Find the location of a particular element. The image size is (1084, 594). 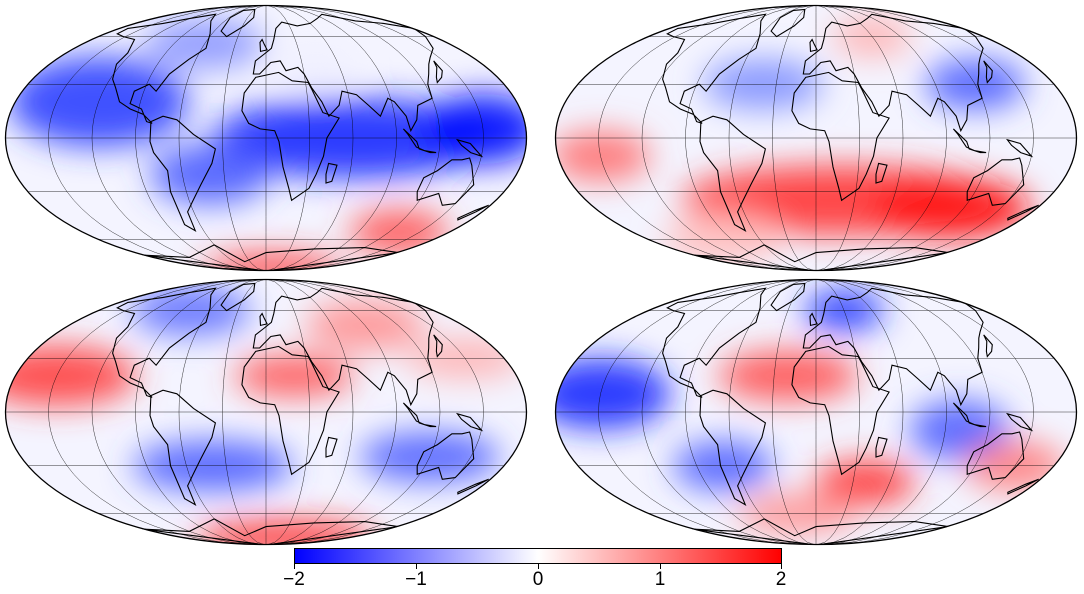

colorbar-tick-label: −2 is located at coordinates (294, 579).